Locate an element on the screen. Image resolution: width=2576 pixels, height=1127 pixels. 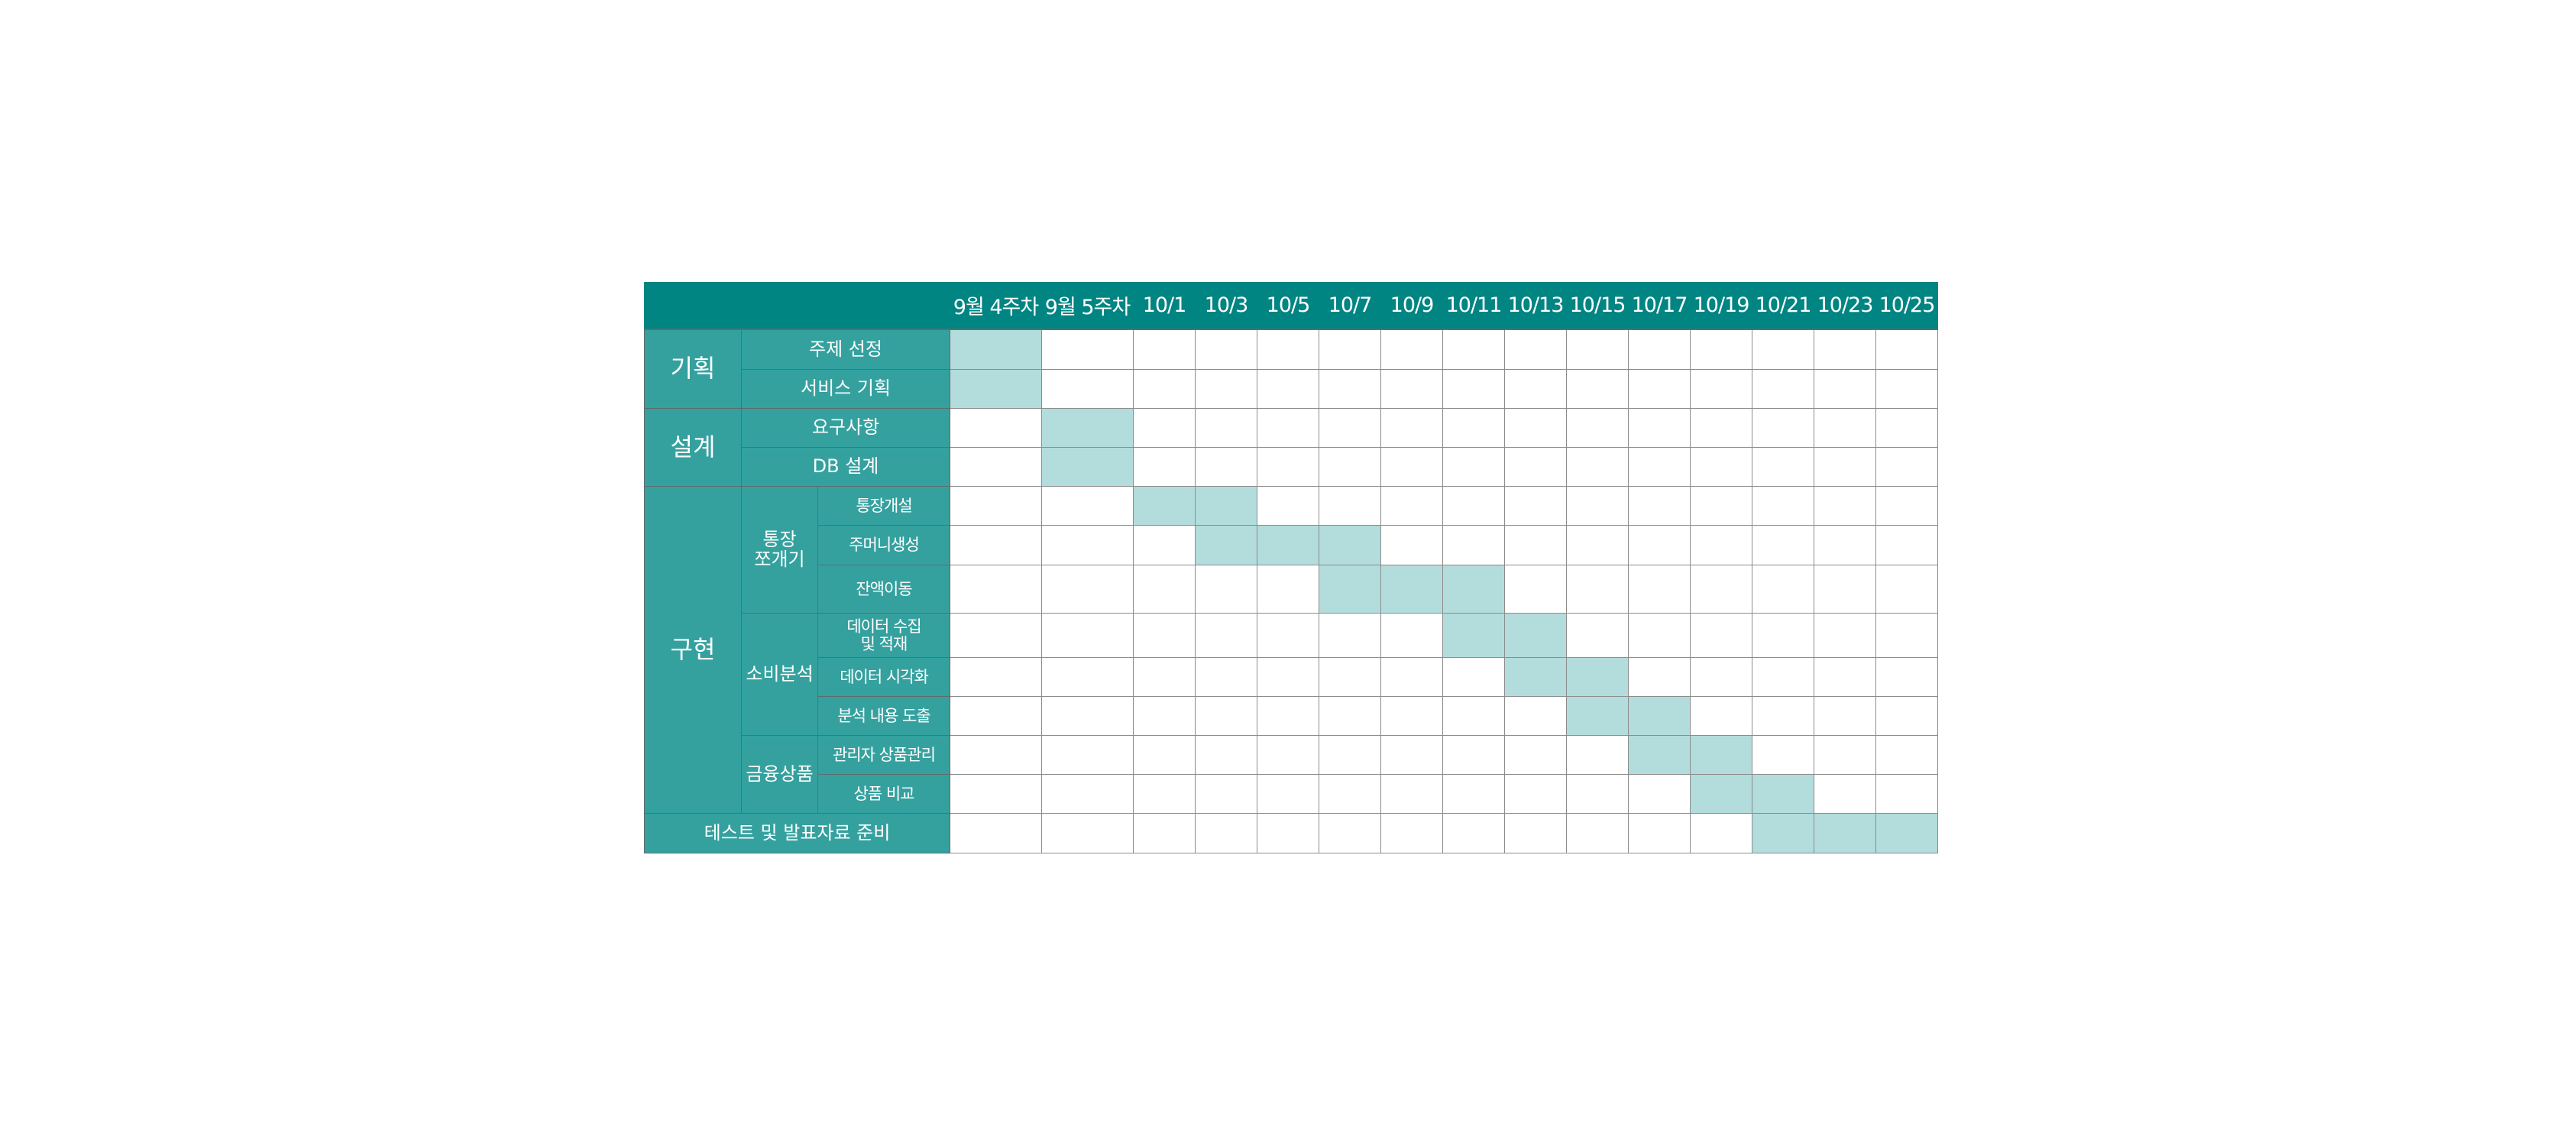
header-date: 10/13 is located at coordinates (1535, 306).